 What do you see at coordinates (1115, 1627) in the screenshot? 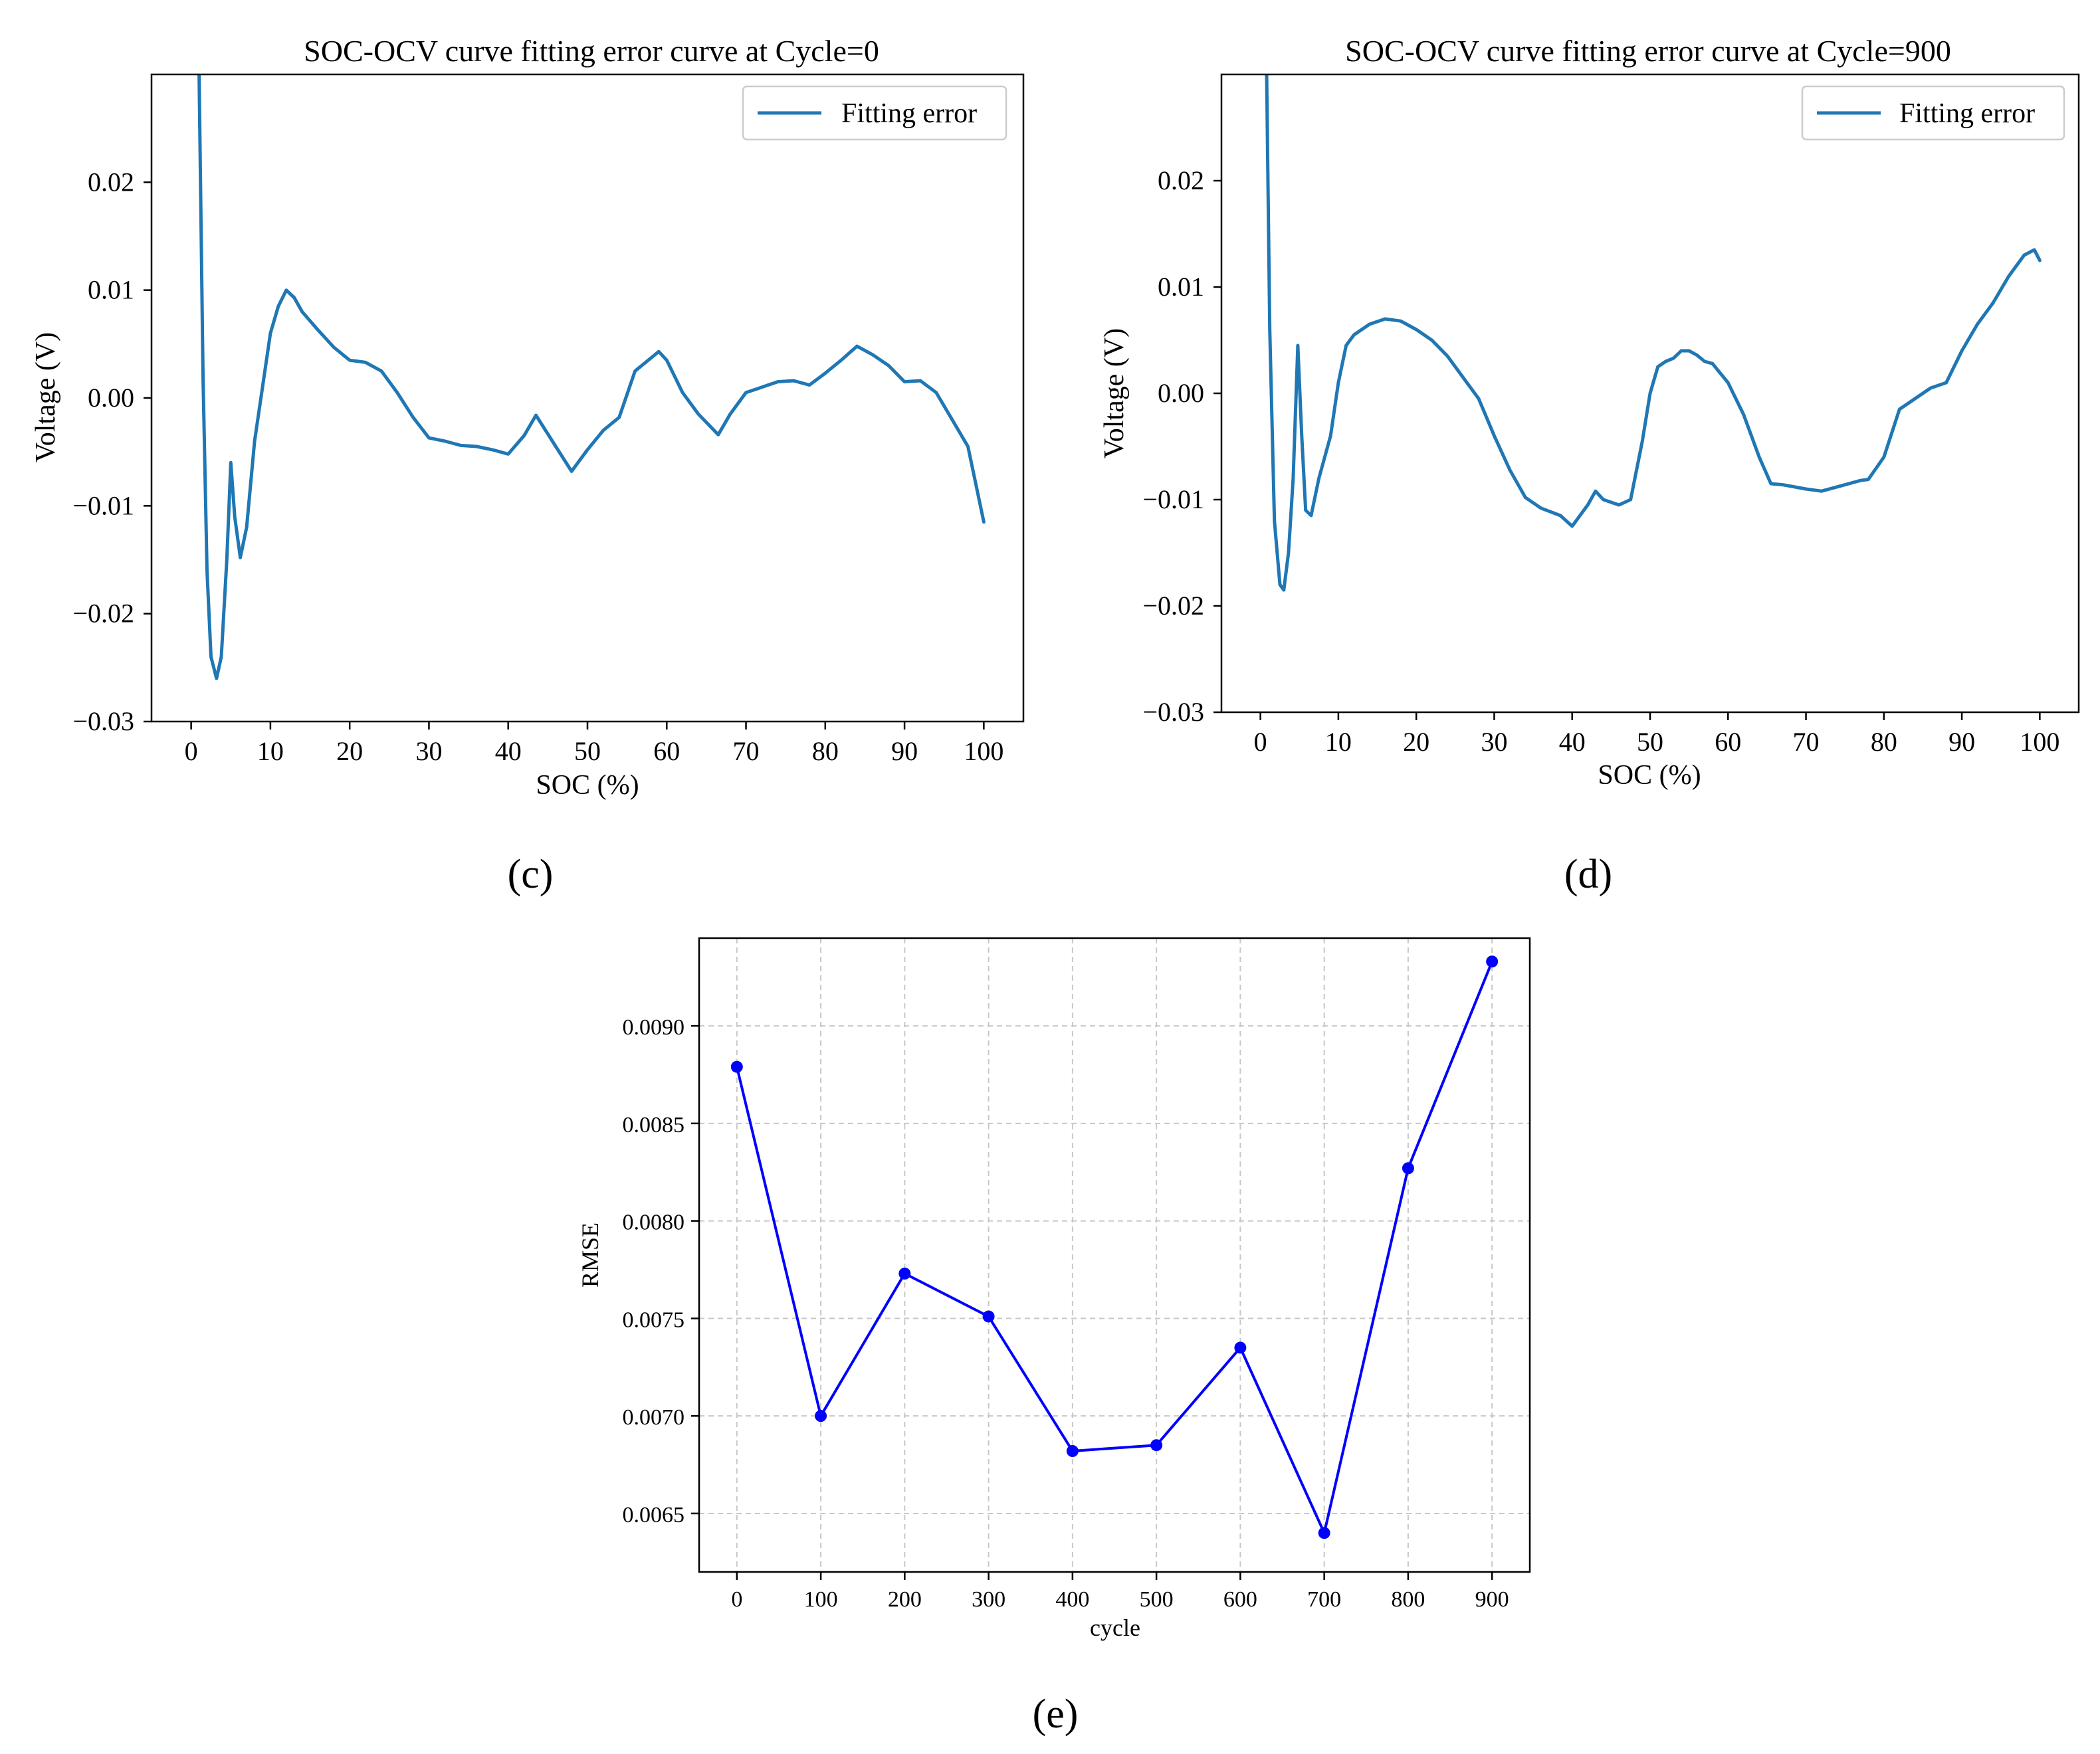
I see `x-axis-label: cycle` at bounding box center [1115, 1627].